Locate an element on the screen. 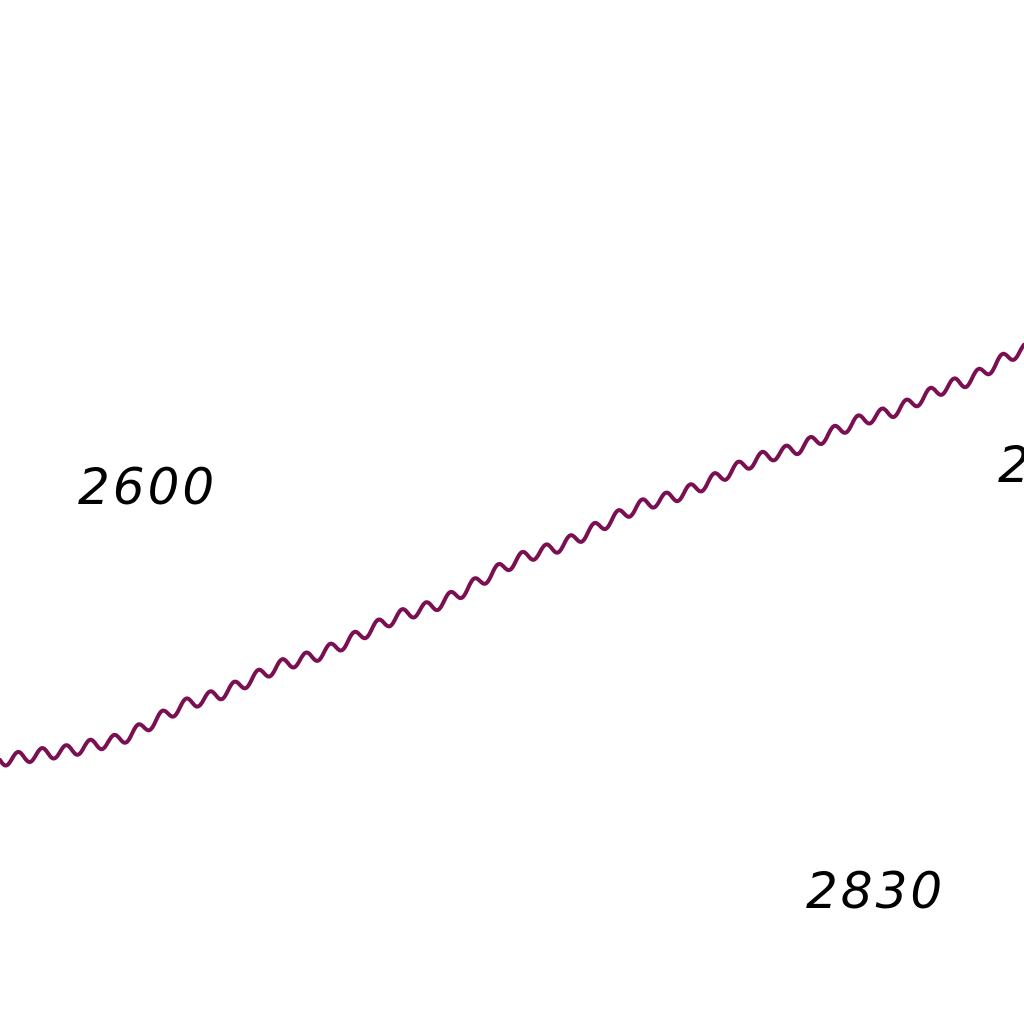  contour-label: 2830 is located at coordinates (876, 891).